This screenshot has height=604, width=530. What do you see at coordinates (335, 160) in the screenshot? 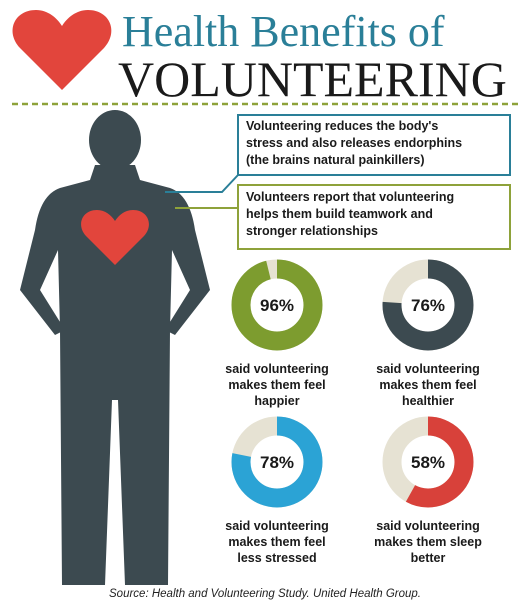
I see `callout-text: (the brains natural painkillers)` at bounding box center [335, 160].